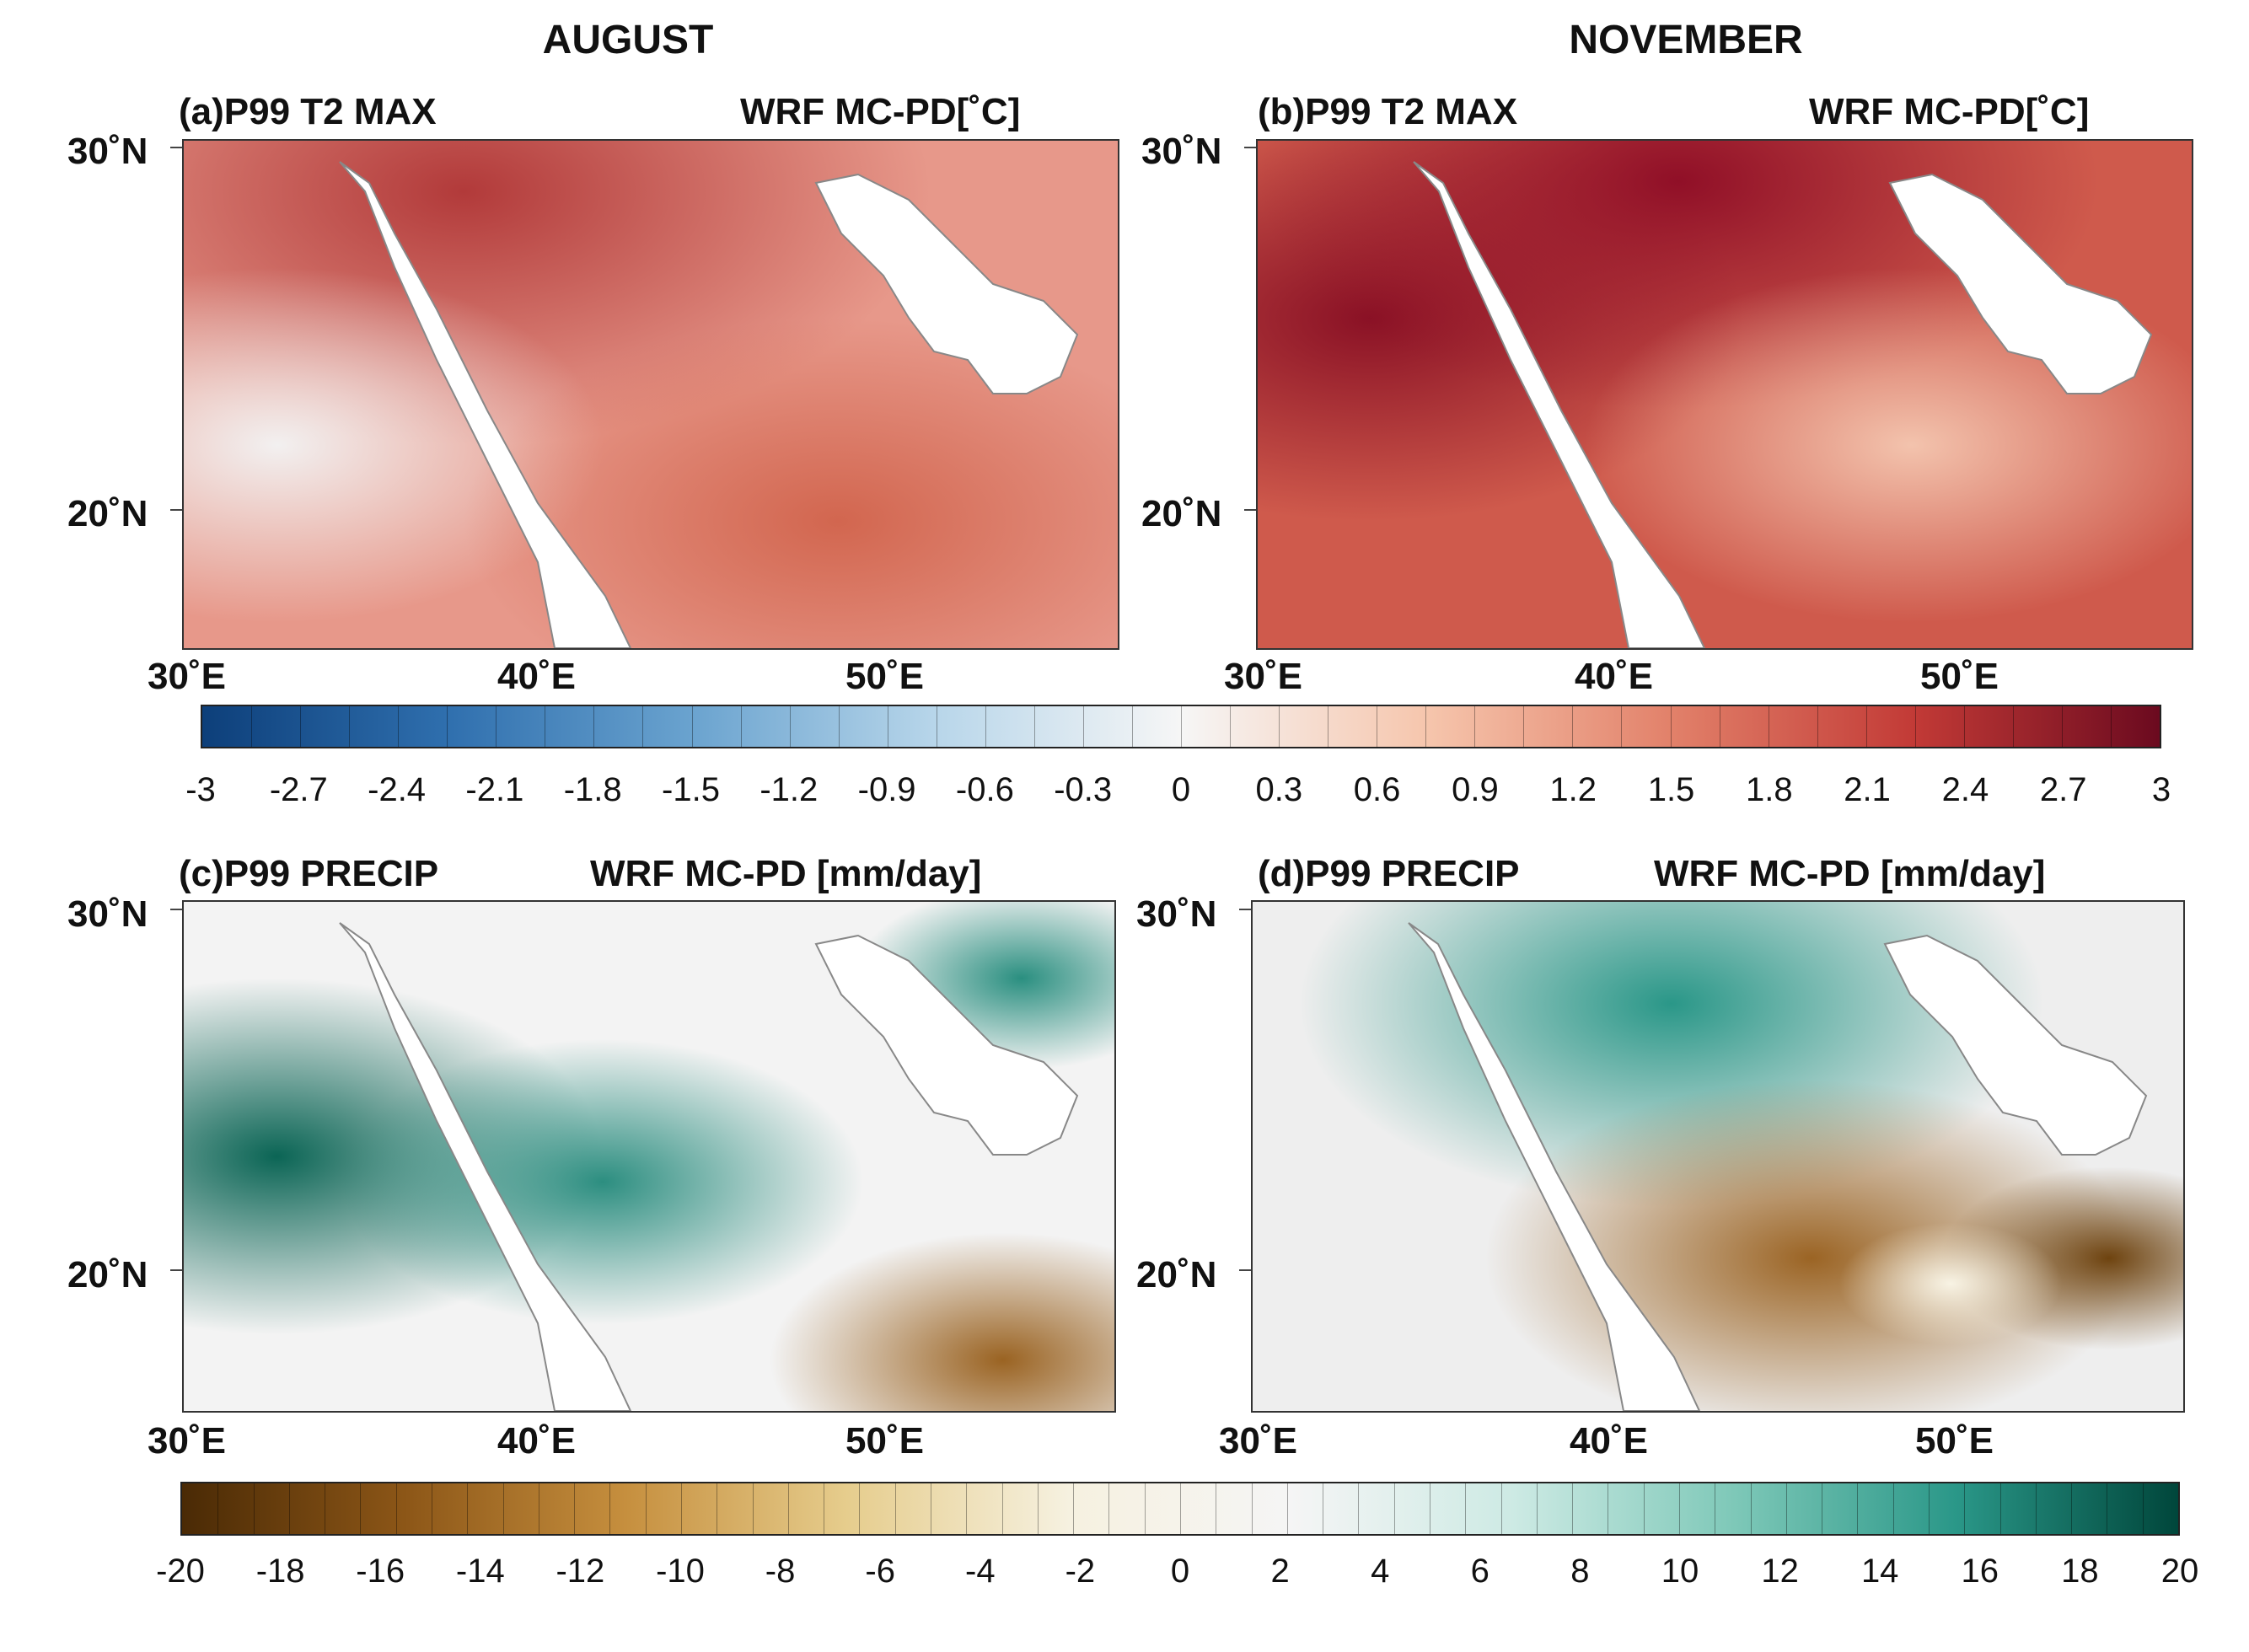  What do you see at coordinates (1671, 789) in the screenshot?
I see `temperature-colorbar-tick-label: 1.5` at bounding box center [1671, 789].